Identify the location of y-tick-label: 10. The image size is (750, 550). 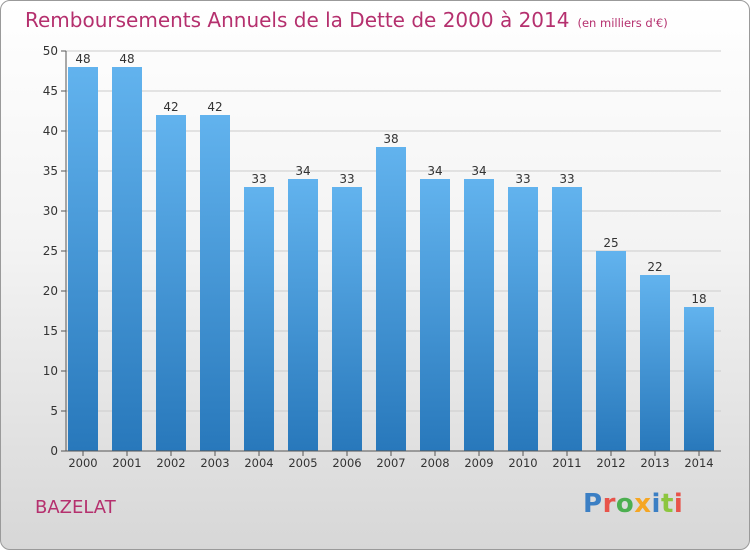
(50, 371).